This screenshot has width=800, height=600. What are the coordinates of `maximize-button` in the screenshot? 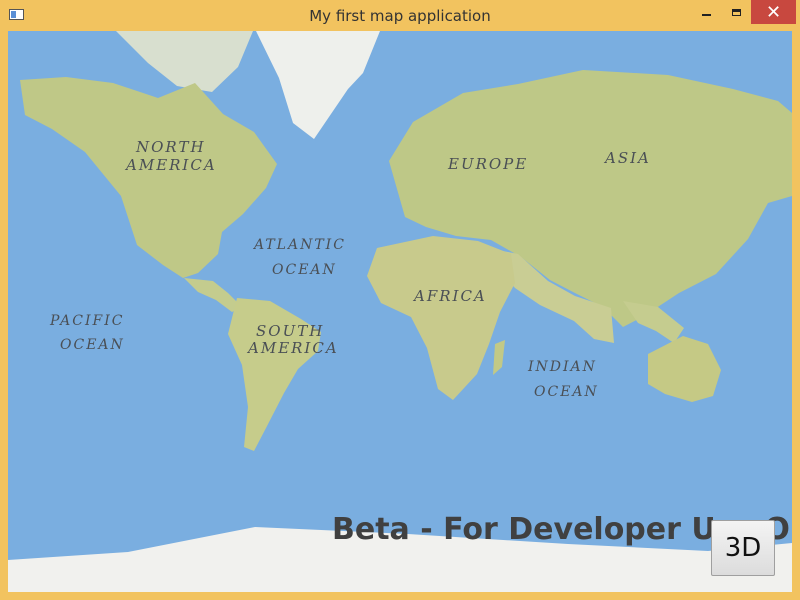 It's located at (736, 12).